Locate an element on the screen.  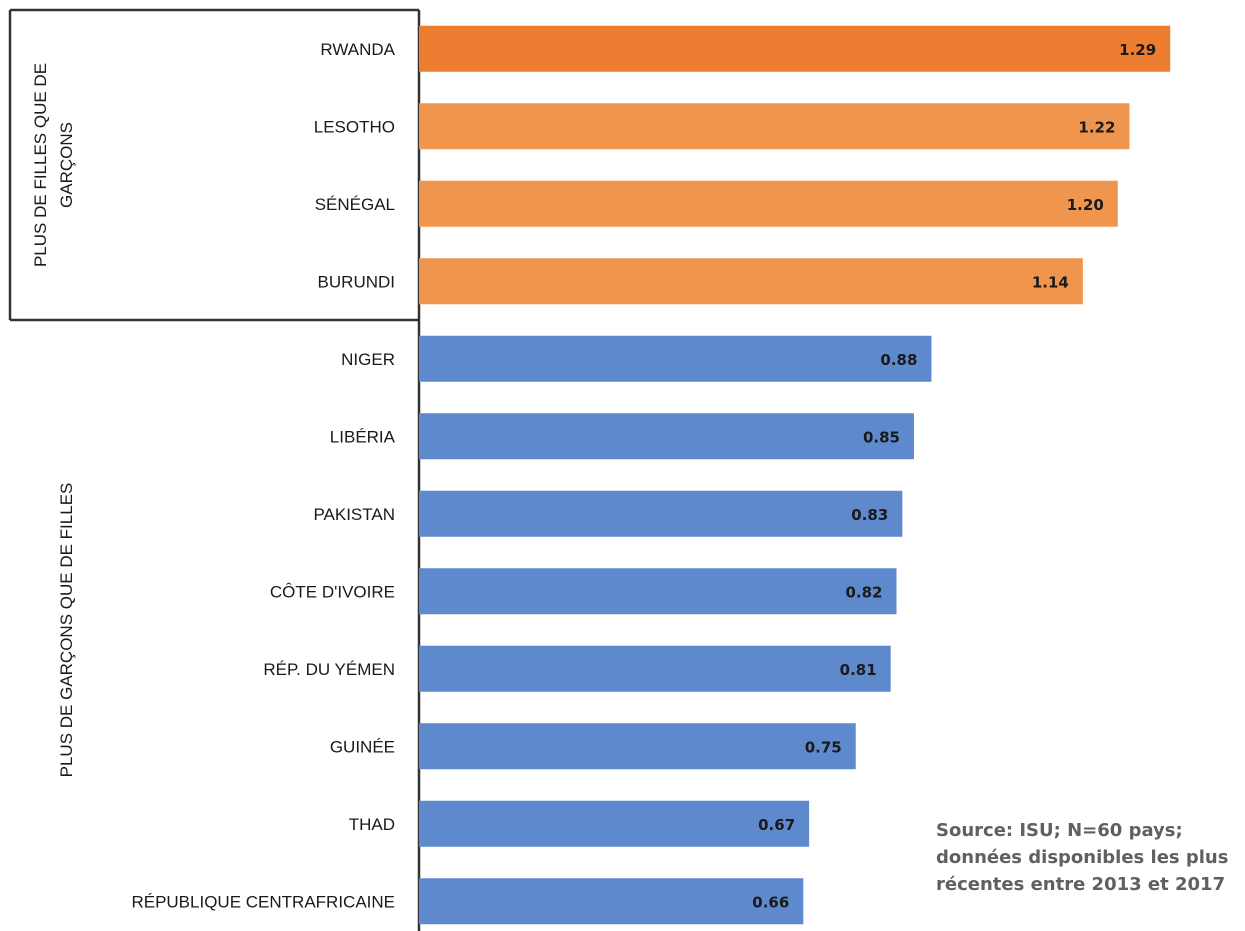
category-label: PAKISTAN is located at coordinates (354, 514).